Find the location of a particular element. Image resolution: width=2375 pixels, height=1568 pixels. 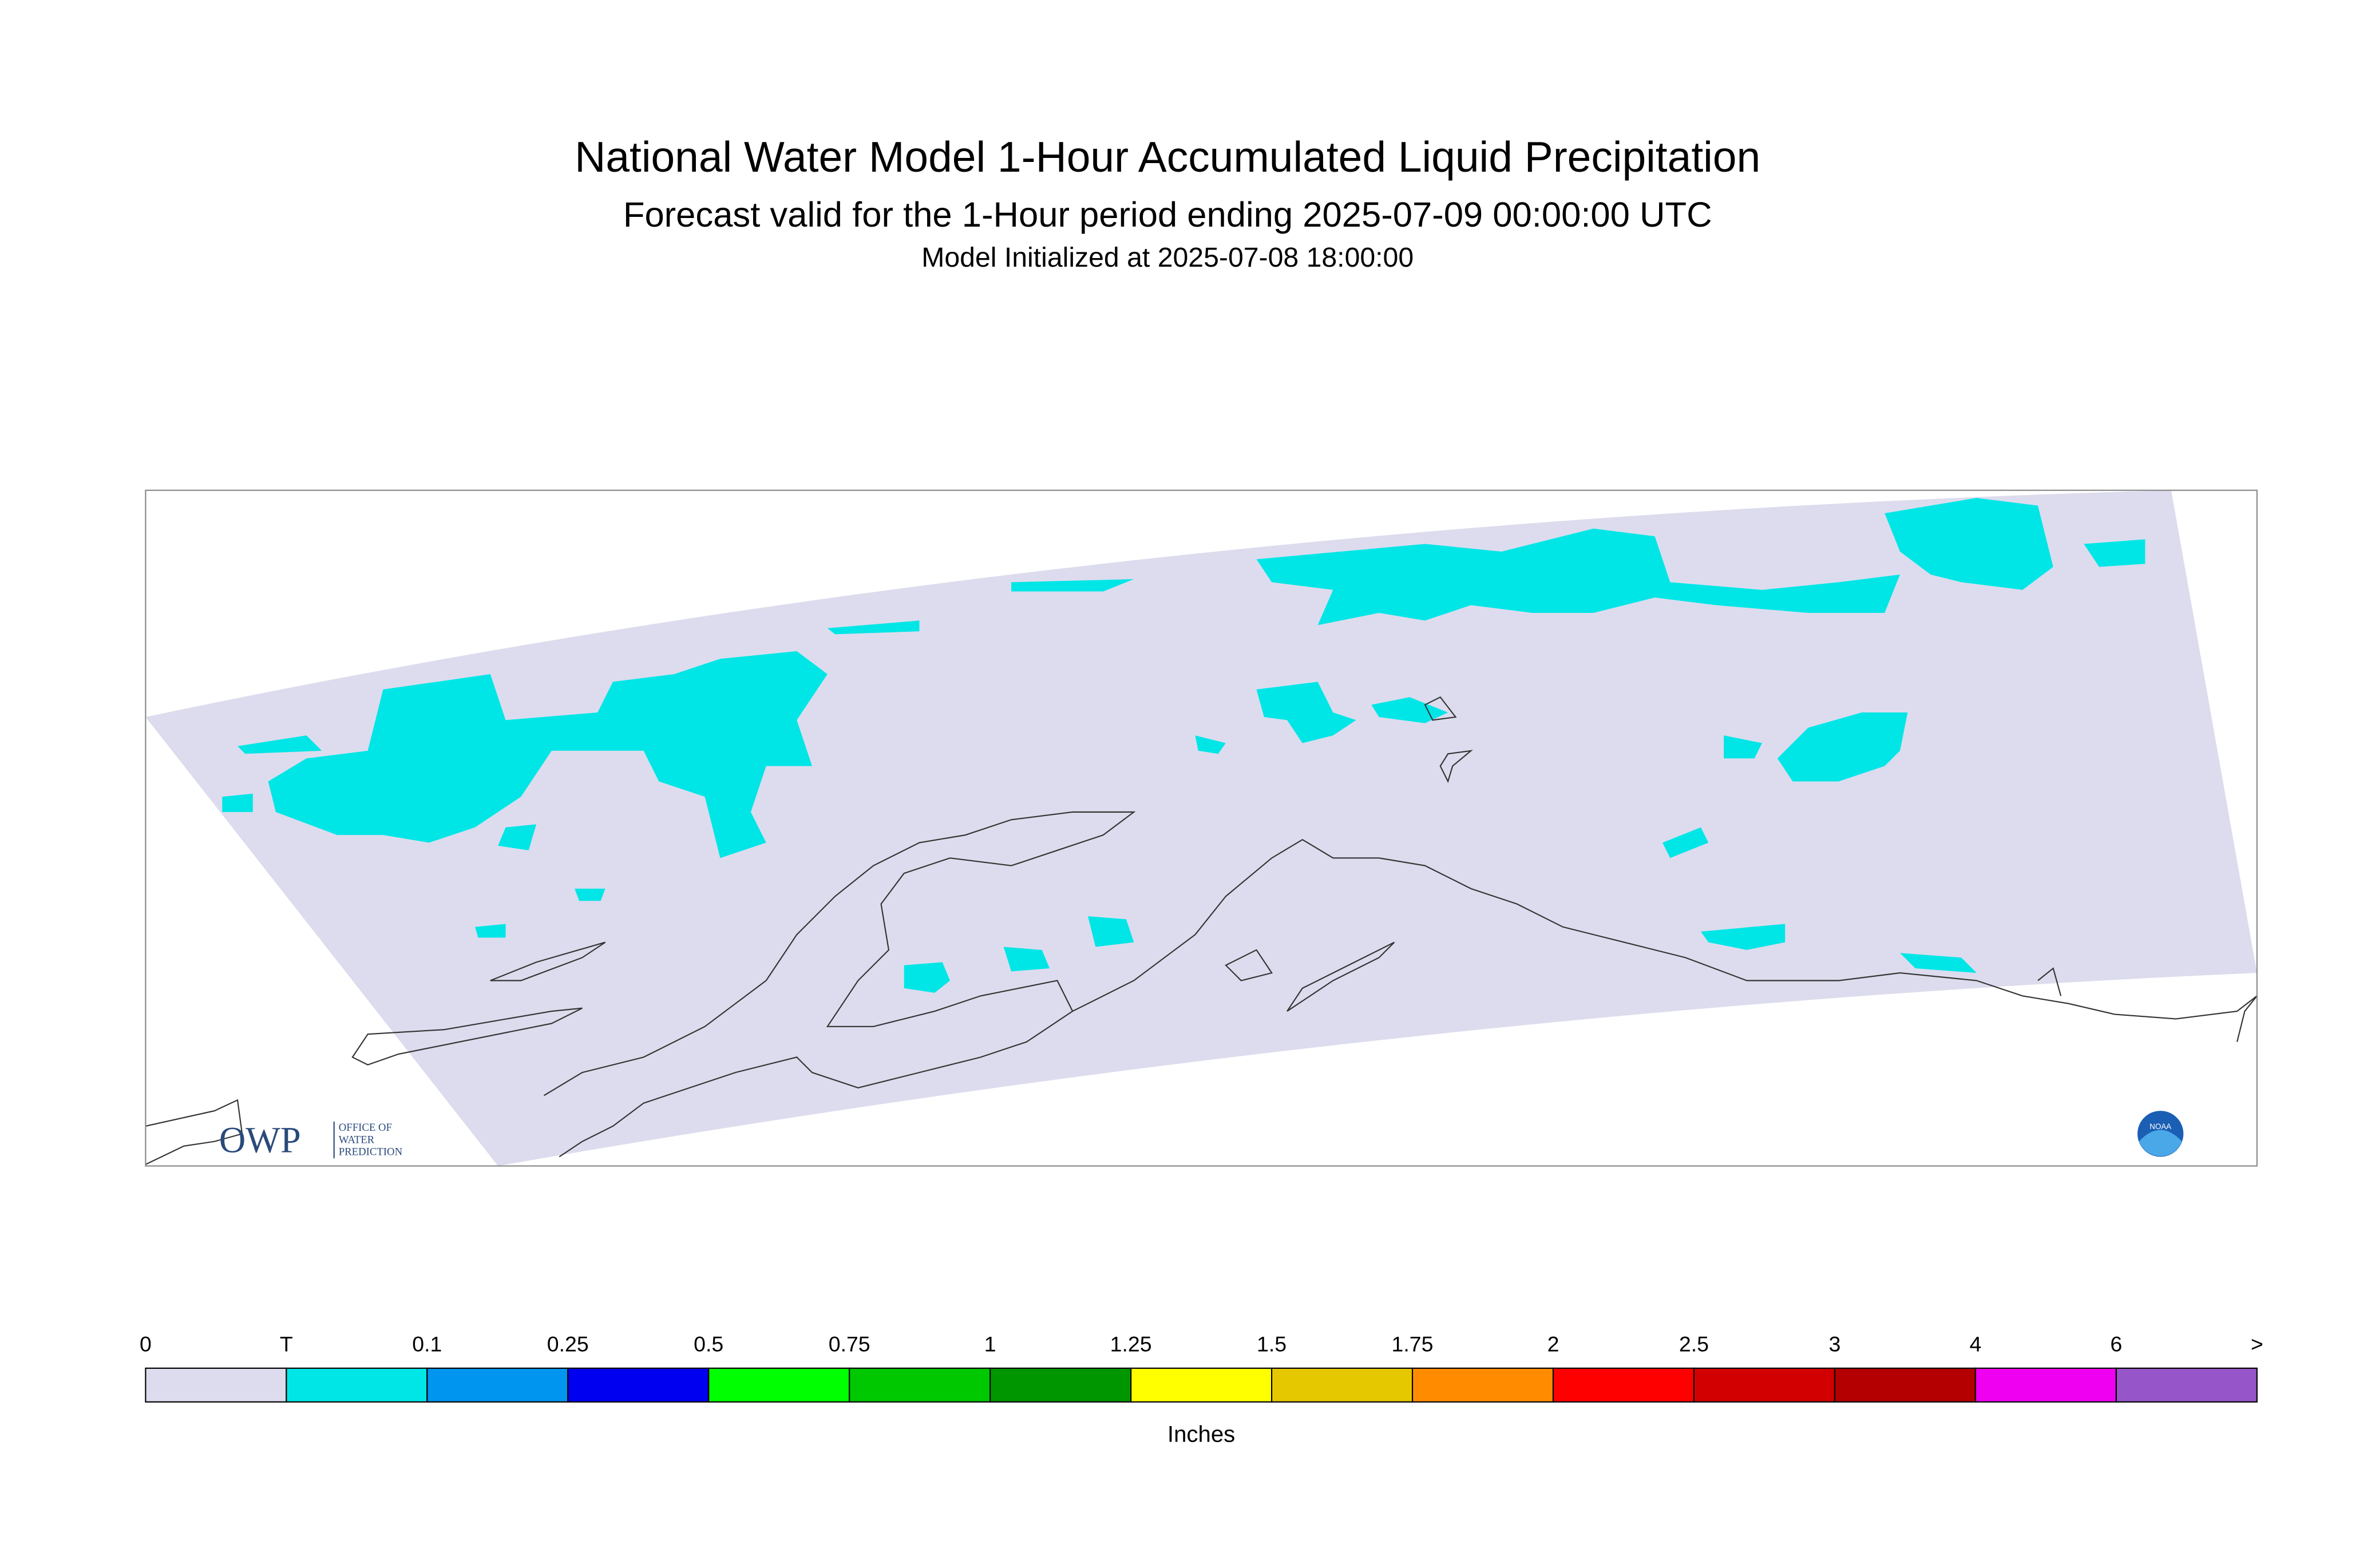

colorbar-label: 4 is located at coordinates (1975, 1344).